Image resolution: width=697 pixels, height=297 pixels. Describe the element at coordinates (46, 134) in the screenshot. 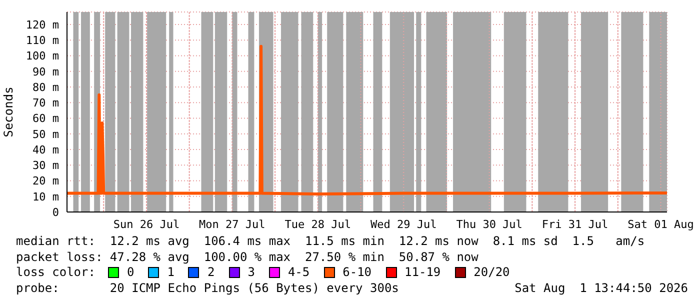

I see `y-tick-label: 50 m` at that location.